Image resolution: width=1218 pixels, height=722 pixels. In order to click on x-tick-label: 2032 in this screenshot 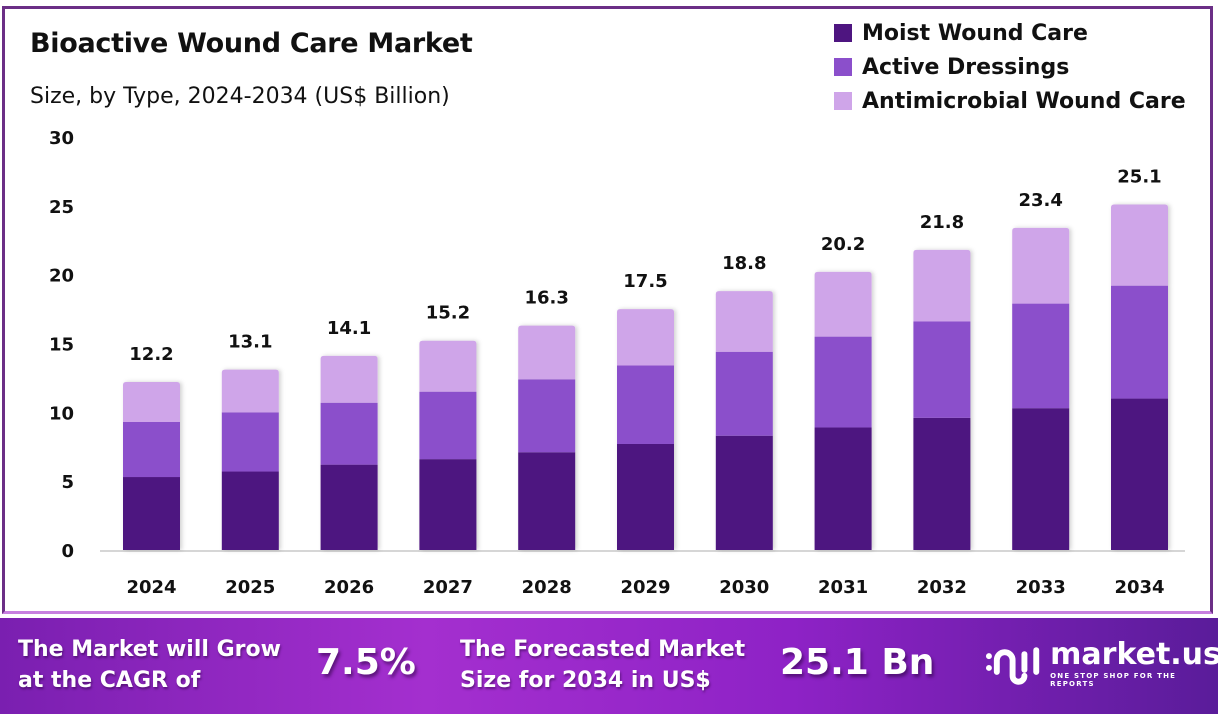, I will do `click(942, 587)`.